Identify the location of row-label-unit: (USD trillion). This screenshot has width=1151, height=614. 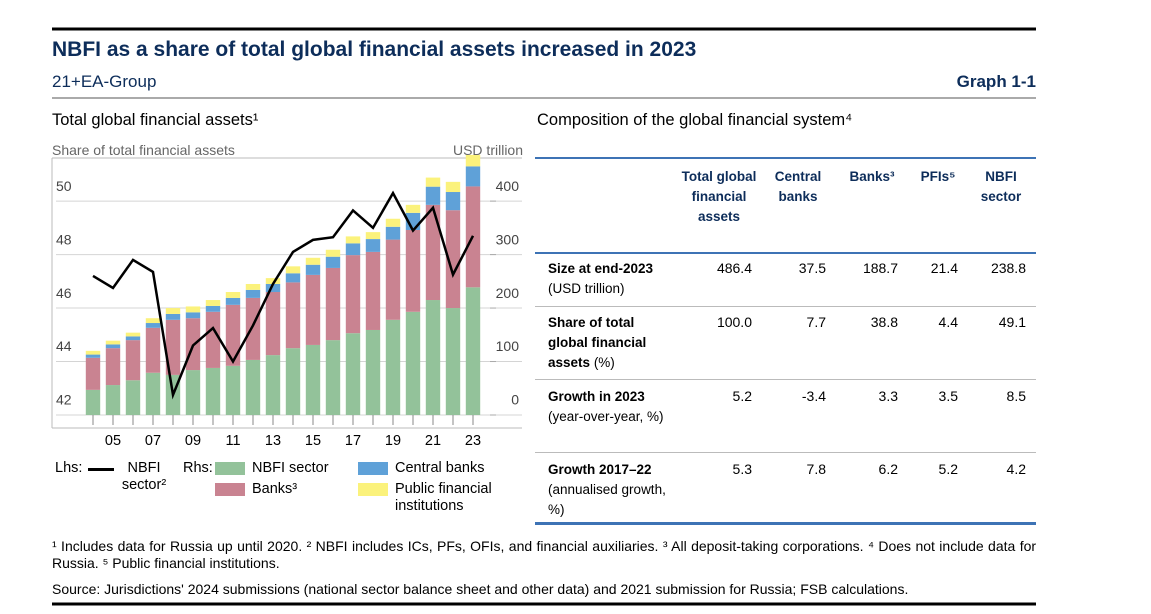
(586, 288).